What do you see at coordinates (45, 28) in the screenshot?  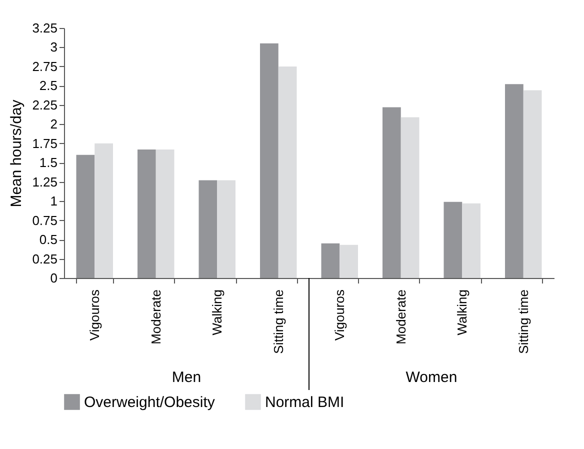 I see `y-tick-label: 3.25` at bounding box center [45, 28].